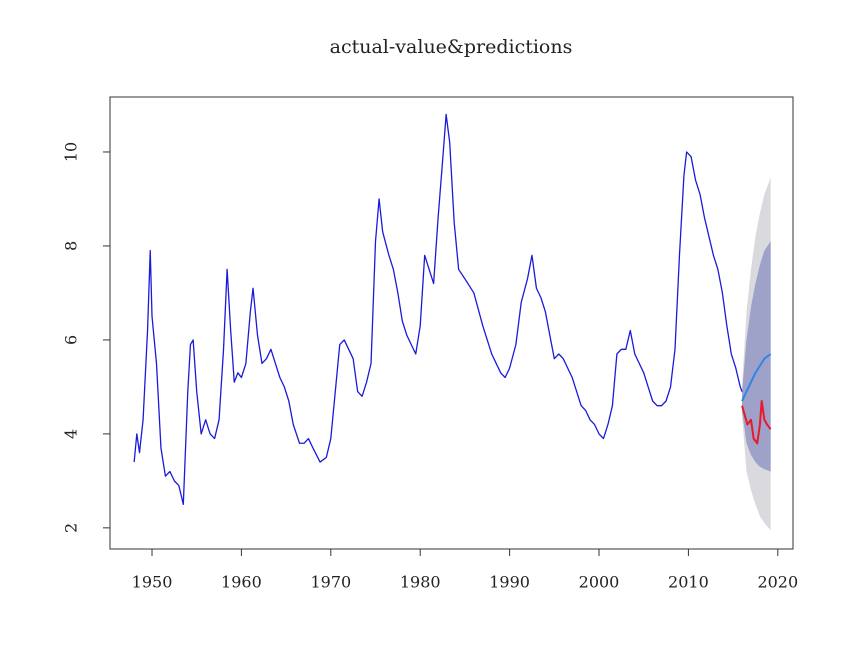 The width and height of the screenshot is (849, 671). What do you see at coordinates (509, 582) in the screenshot?
I see `x-tick-label: 1990` at bounding box center [509, 582].